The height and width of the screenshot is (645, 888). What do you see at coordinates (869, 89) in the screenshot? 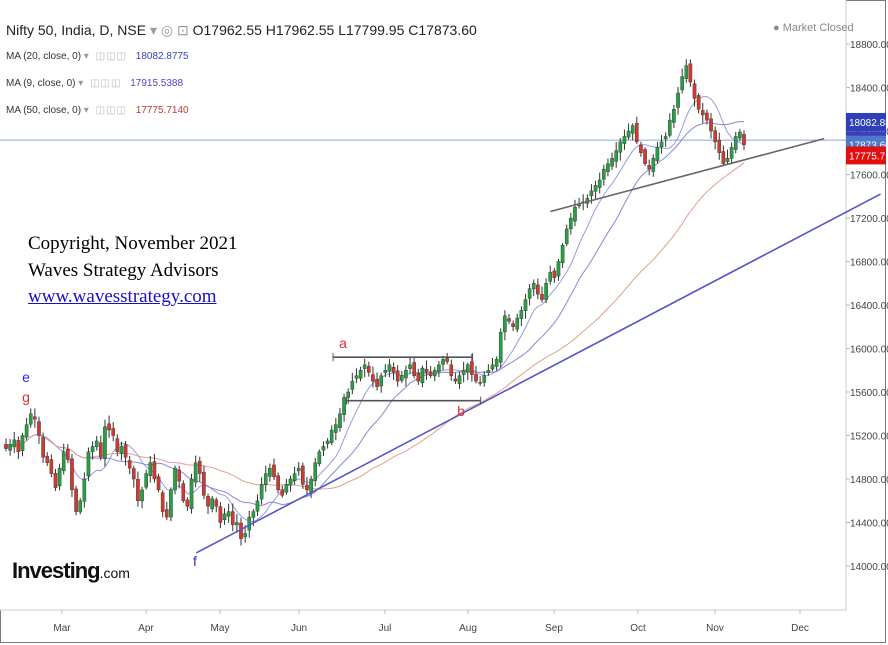
I see `y-tick-label: 18400.00` at bounding box center [869, 89].